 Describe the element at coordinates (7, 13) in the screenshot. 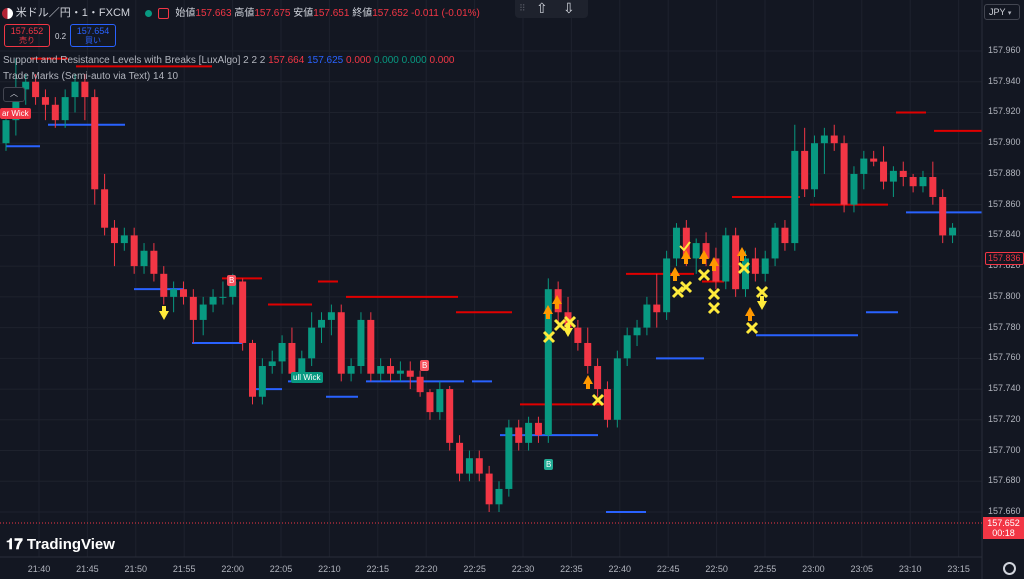

I see `flag-icon` at that location.